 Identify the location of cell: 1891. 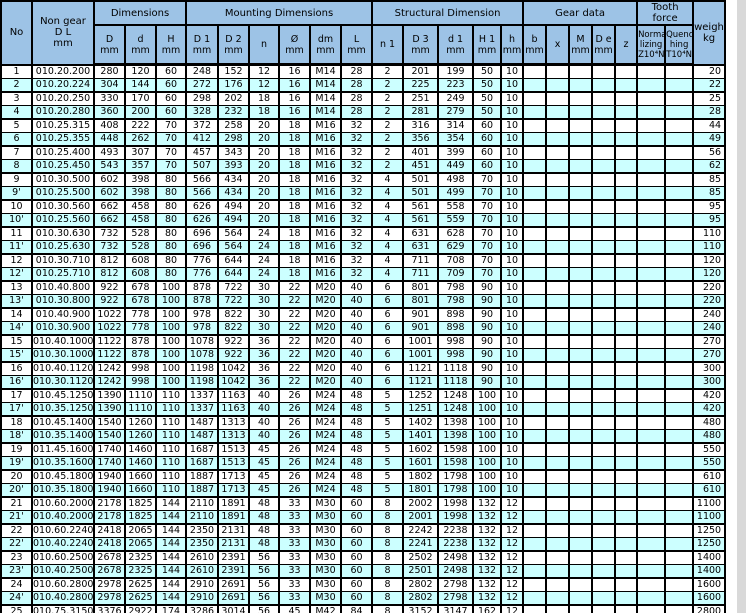
(233, 517).